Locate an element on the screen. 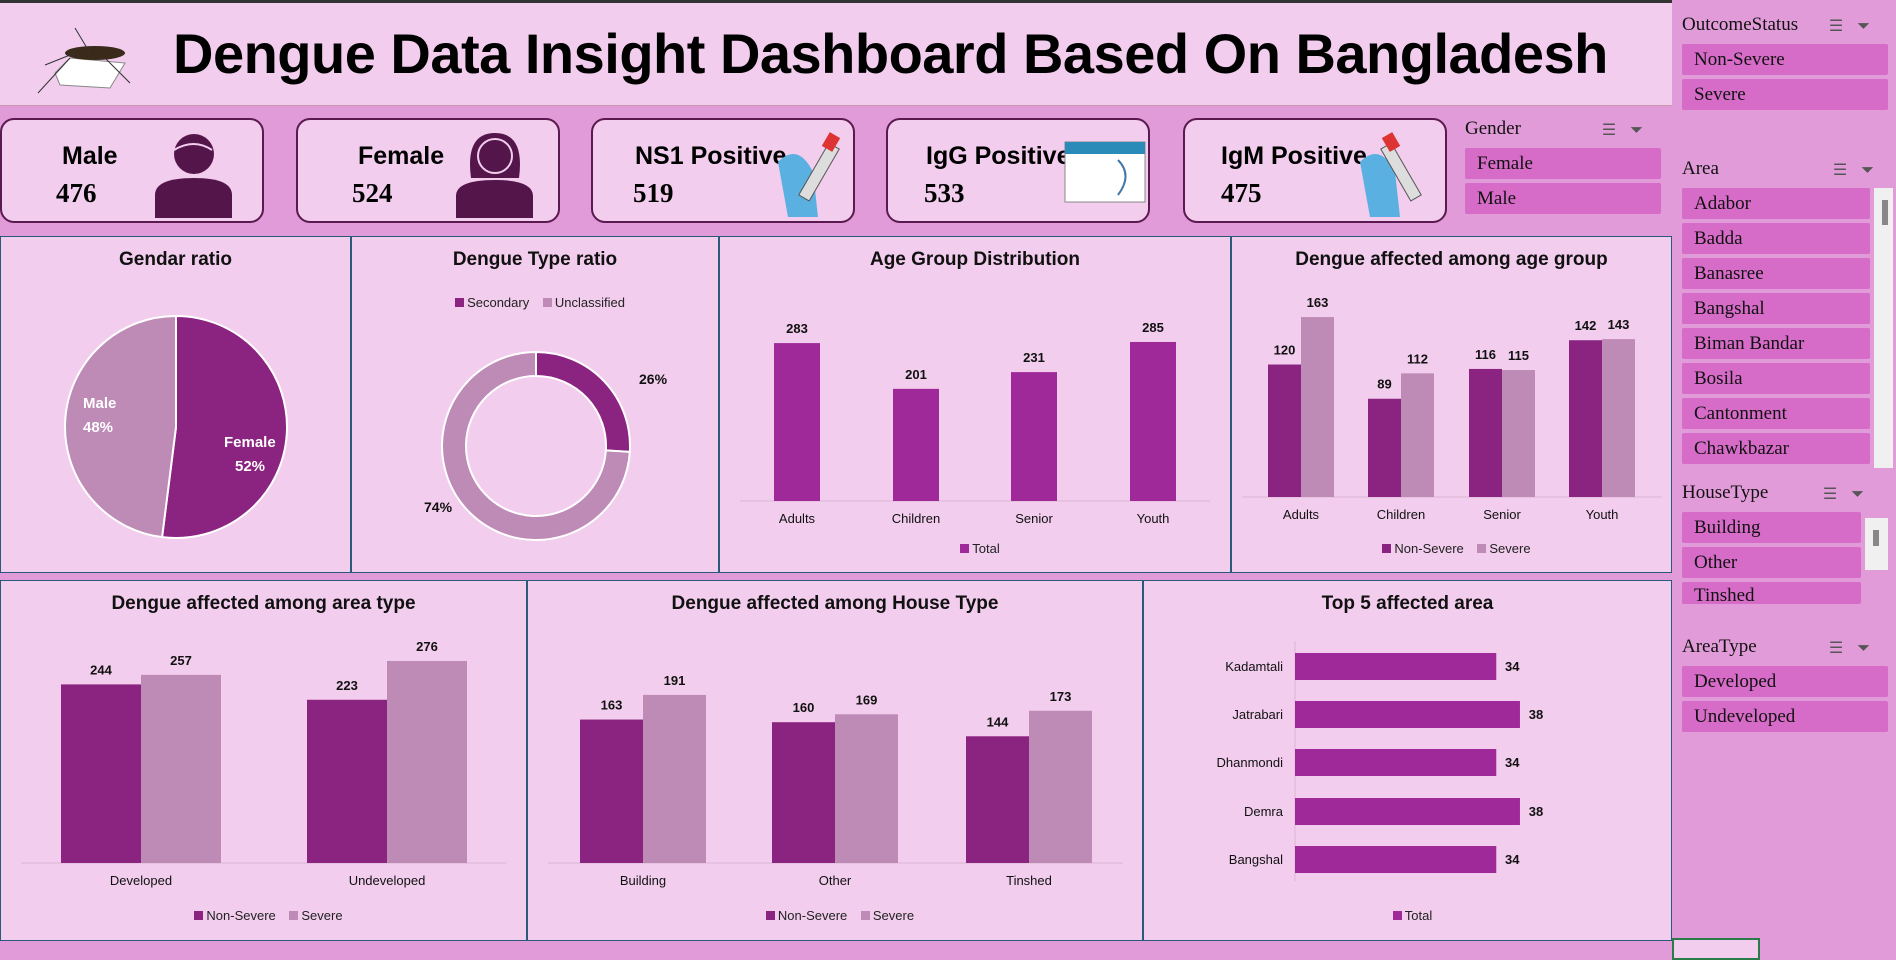 The image size is (1896, 960). kpi-label: IgM Positive is located at coordinates (1294, 156).